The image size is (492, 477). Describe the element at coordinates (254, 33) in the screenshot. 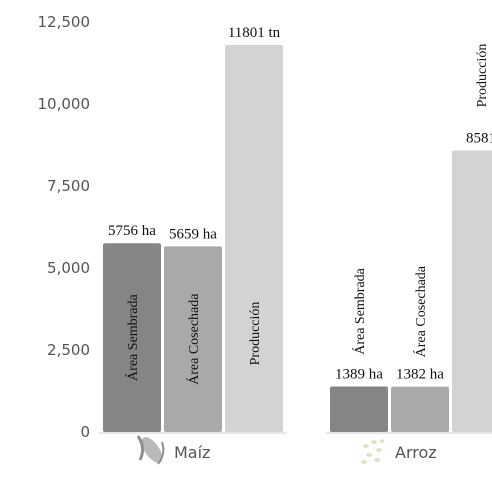

I see `data-label: 11801 tn` at that location.